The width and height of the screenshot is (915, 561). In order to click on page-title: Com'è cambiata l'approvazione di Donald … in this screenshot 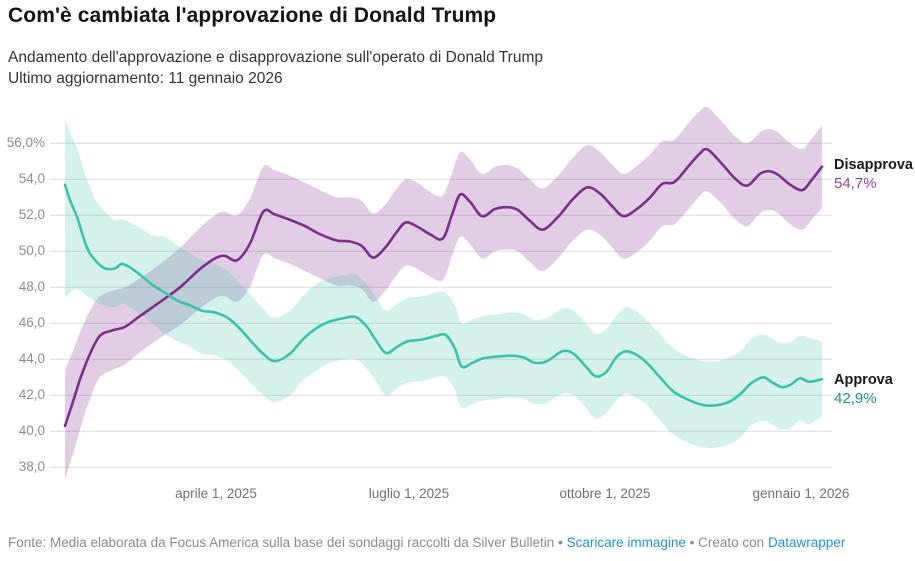, I will do `click(252, 15)`.